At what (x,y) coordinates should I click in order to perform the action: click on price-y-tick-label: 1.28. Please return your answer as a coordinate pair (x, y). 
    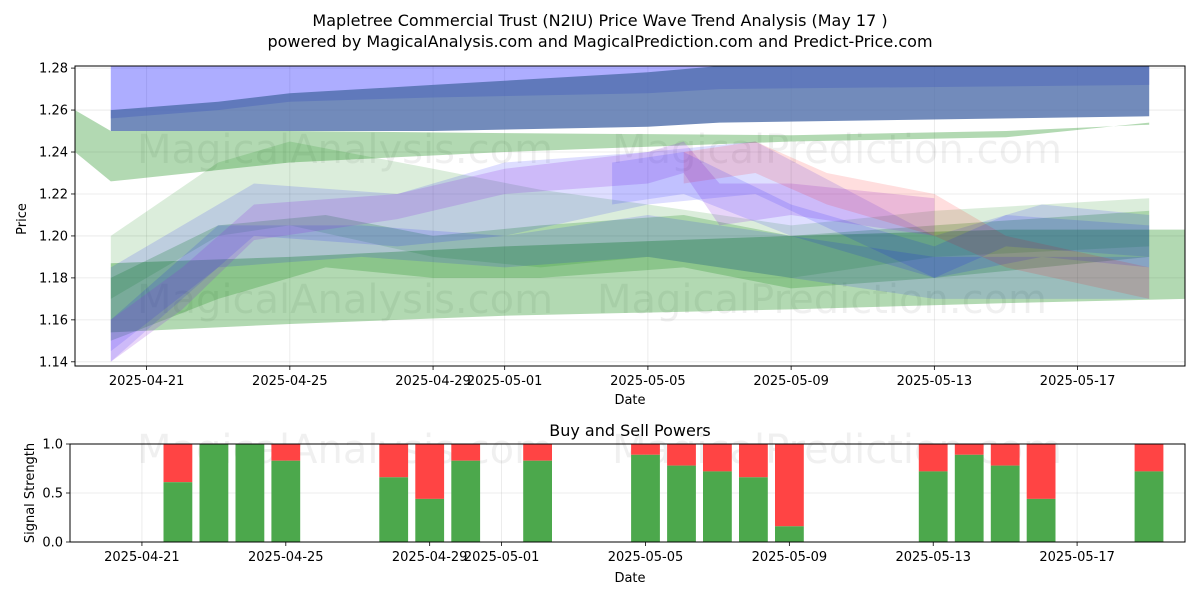
    Looking at the image, I should click on (53, 69).